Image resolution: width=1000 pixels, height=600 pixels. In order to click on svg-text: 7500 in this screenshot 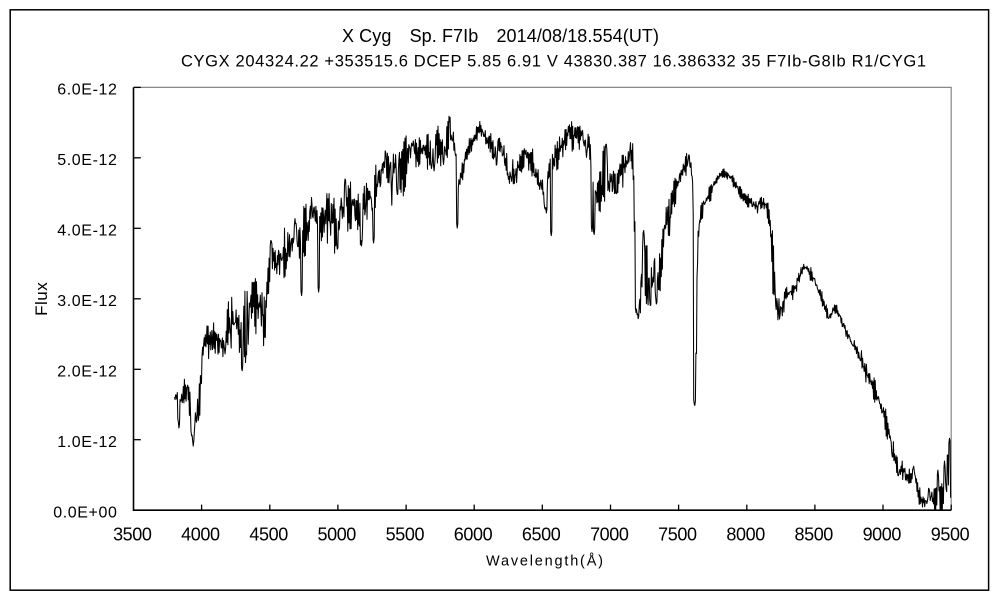, I will do `click(677, 534)`.